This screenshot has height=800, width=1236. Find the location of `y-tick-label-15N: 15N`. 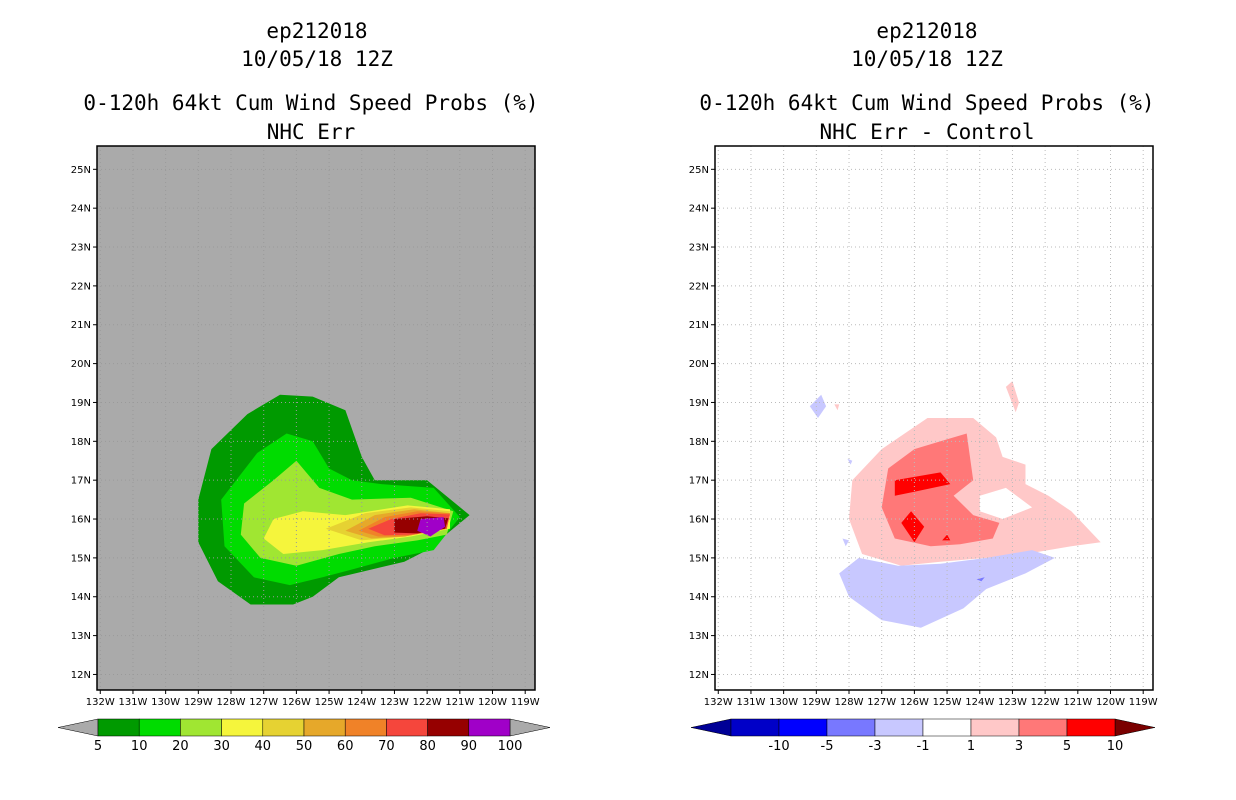

y-tick-label-15N: 15N is located at coordinates (81, 558).